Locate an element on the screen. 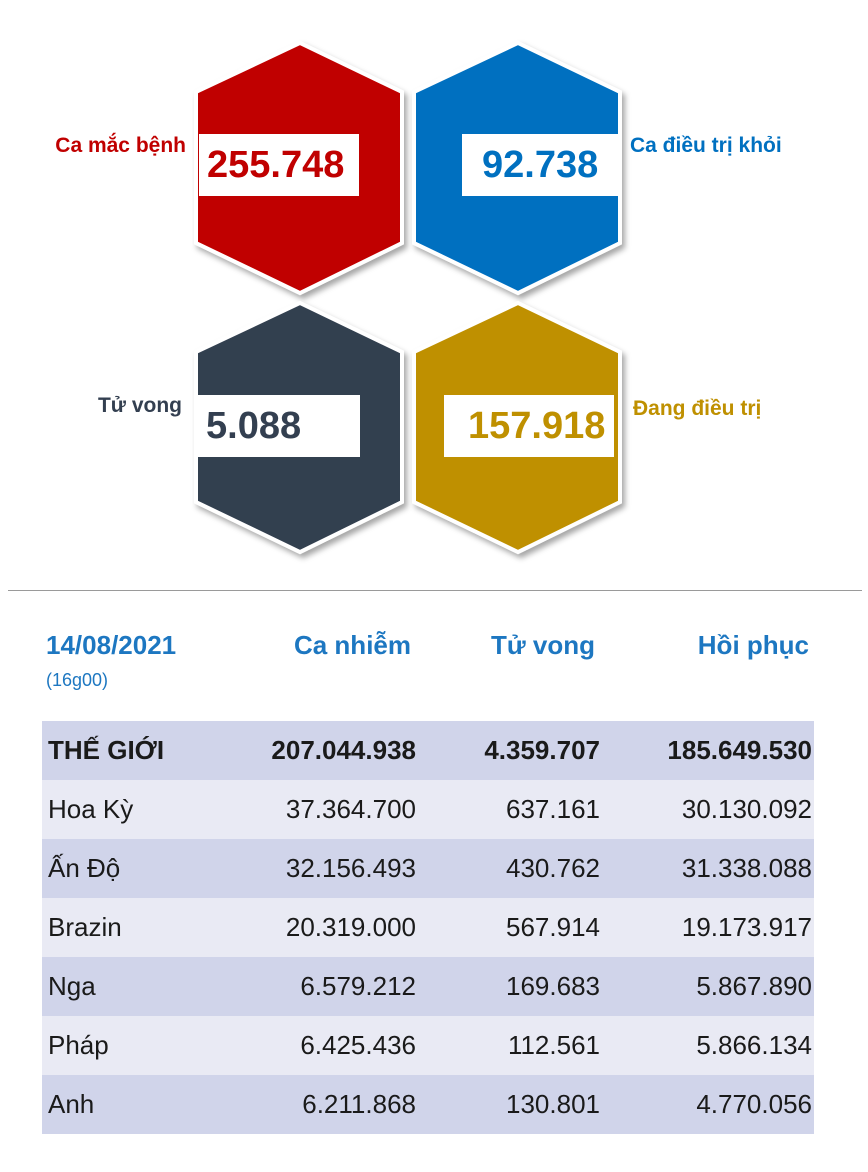 The image size is (868, 1172). treating-label: Đang điều trị is located at coordinates (697, 408).